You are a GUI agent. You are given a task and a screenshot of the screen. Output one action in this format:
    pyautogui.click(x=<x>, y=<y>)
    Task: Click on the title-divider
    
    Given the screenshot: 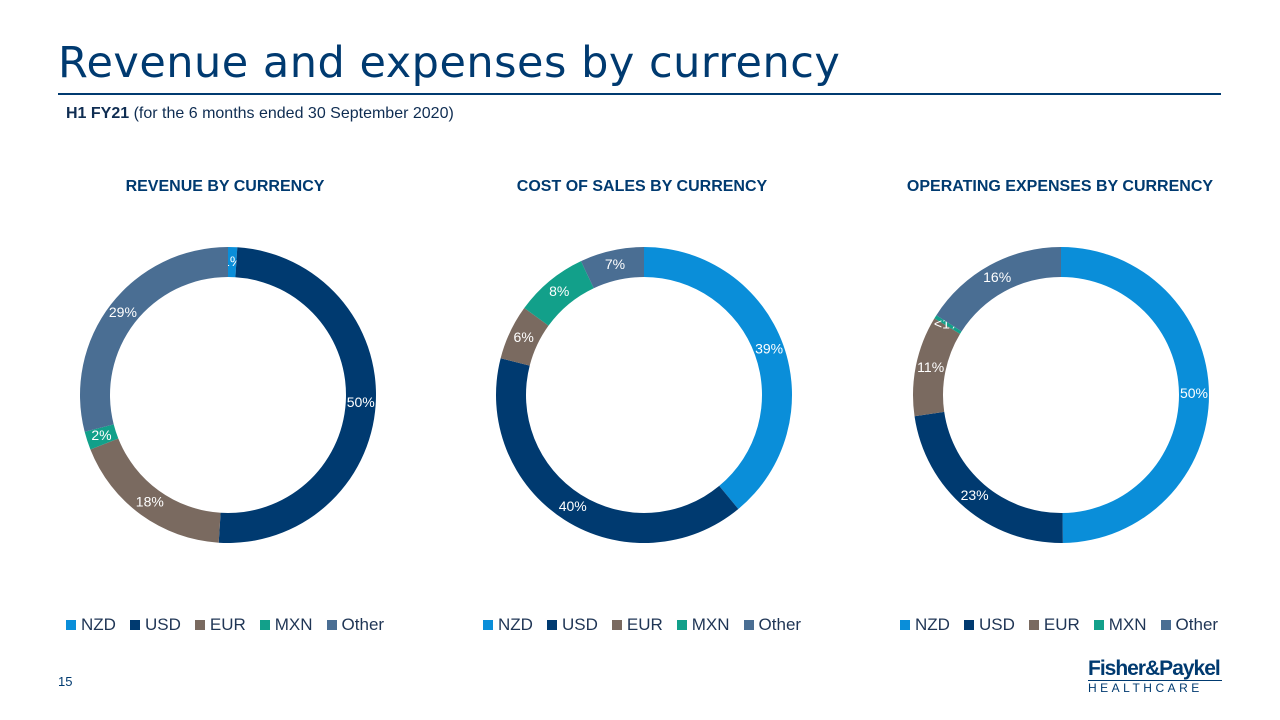 What is the action you would take?
    pyautogui.click(x=639, y=94)
    